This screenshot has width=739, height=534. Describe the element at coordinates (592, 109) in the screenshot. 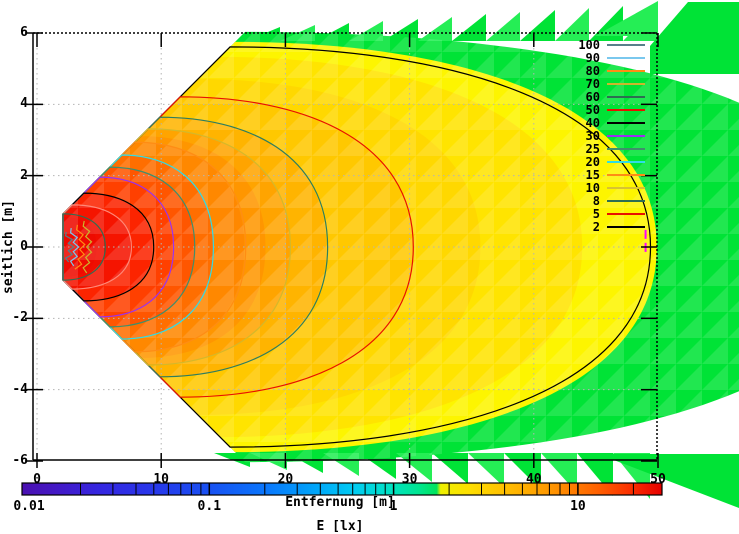

I see `legend-label: 50` at that location.